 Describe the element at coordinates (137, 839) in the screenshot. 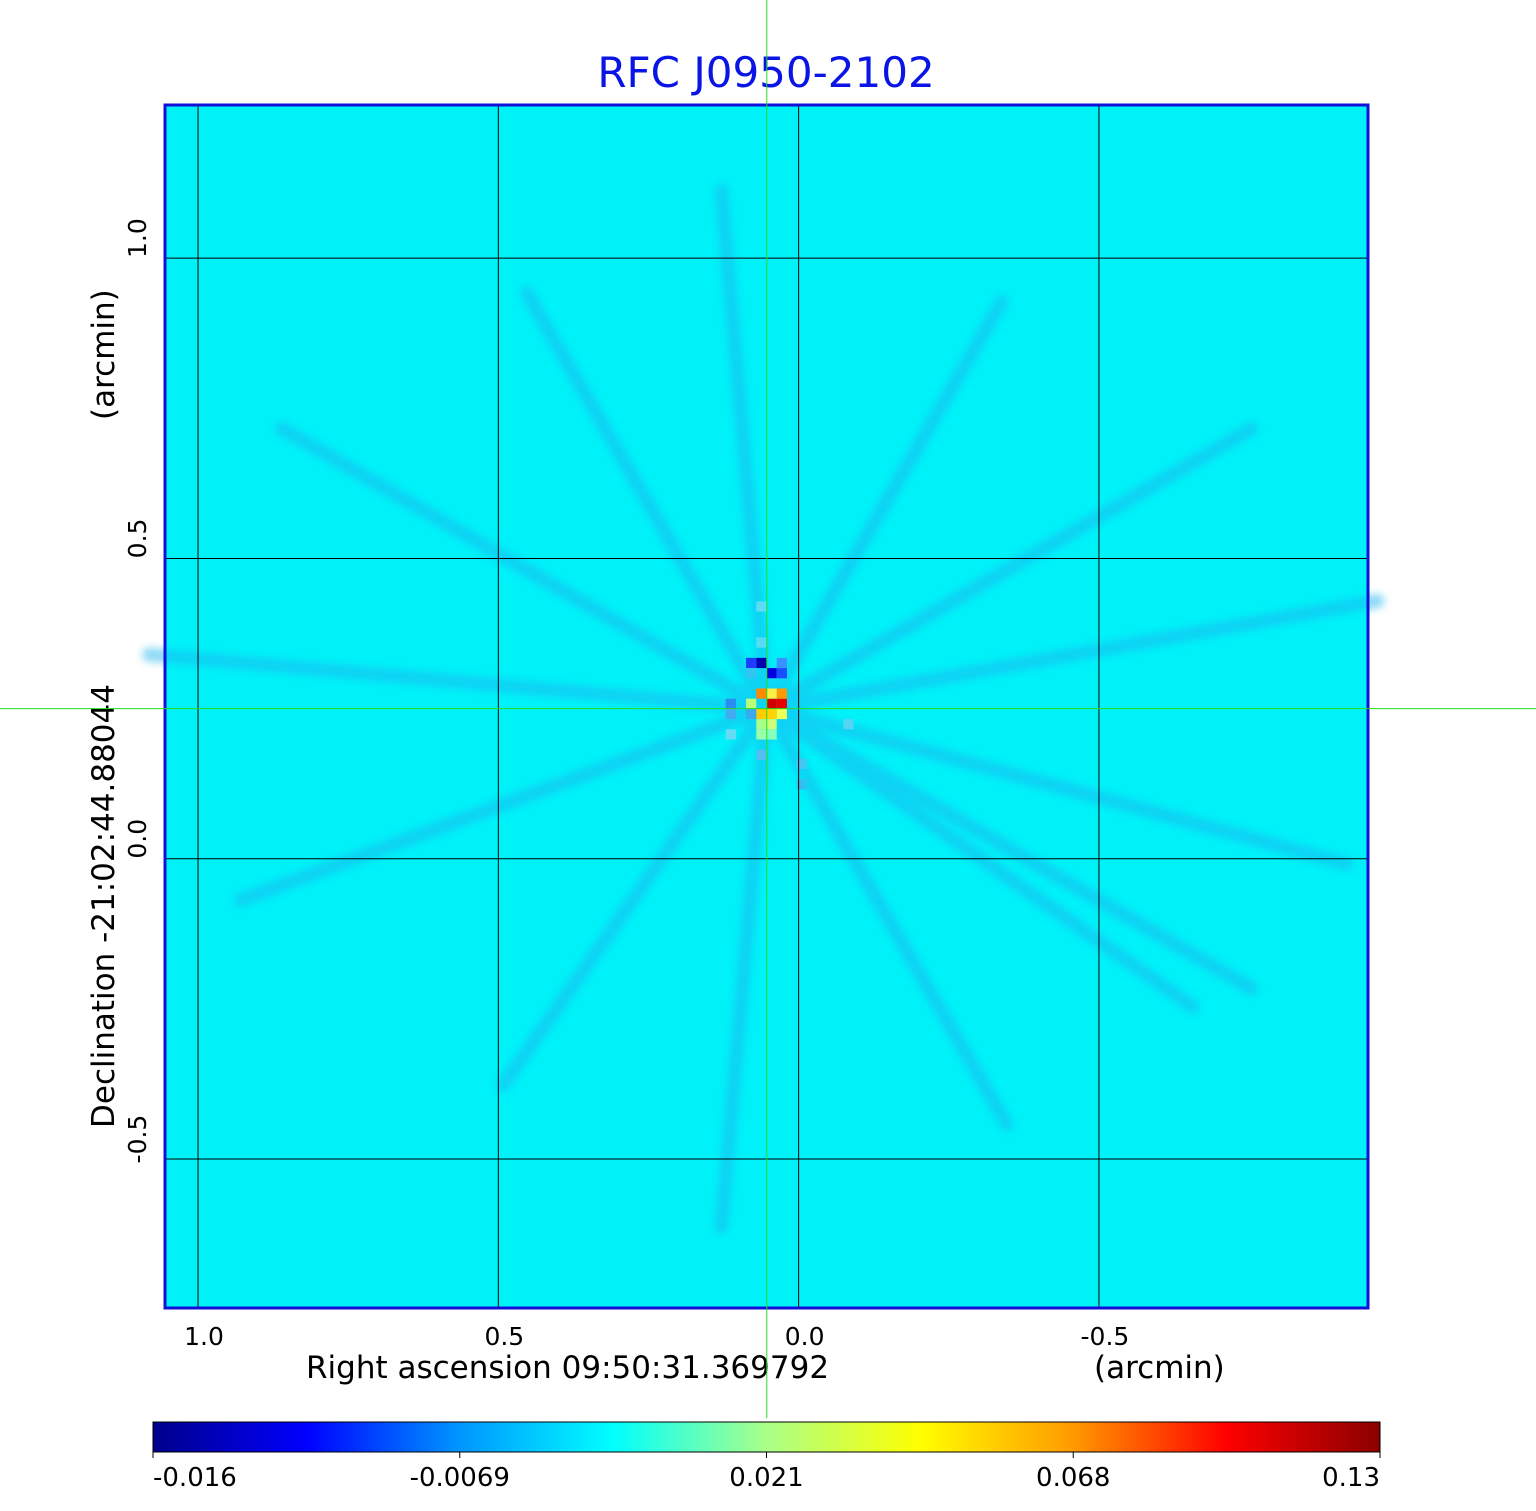

I see `y-tick-label: 0.0` at that location.